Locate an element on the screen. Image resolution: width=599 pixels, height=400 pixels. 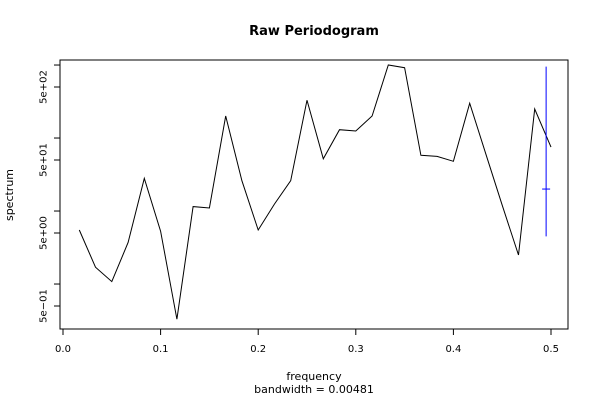
x-tick-label: 0.0 is located at coordinates (63, 349).